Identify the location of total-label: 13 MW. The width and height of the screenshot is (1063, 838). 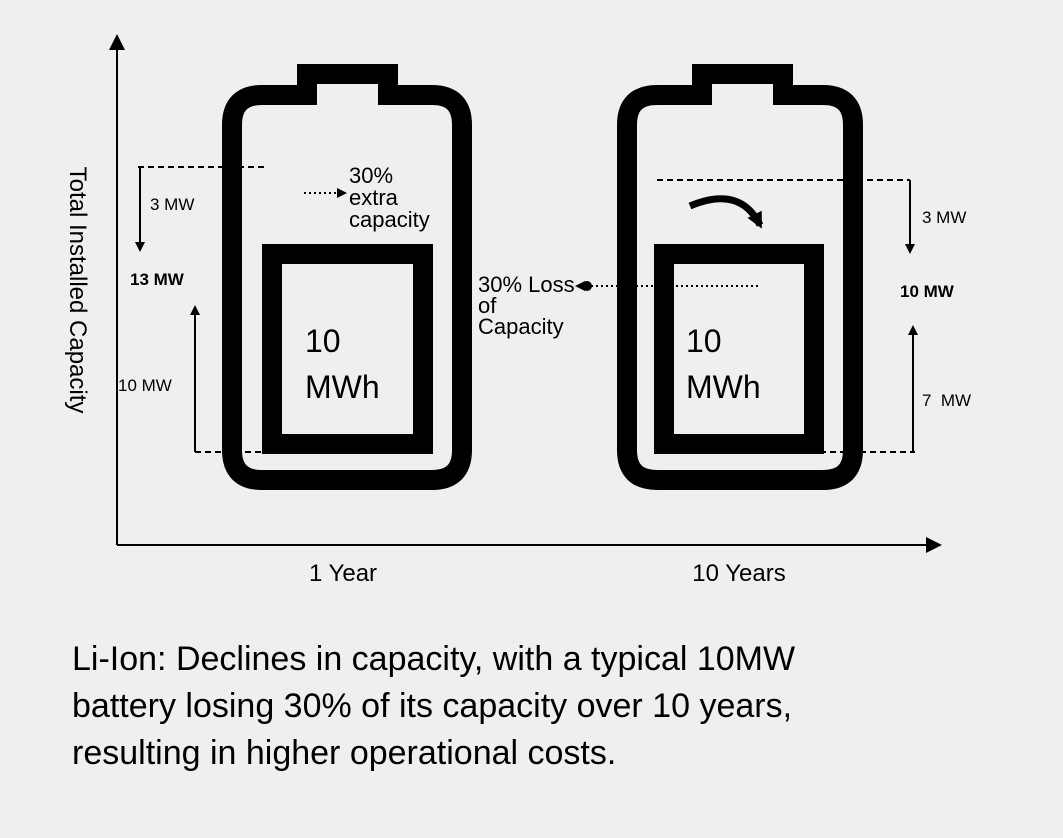
(157, 279).